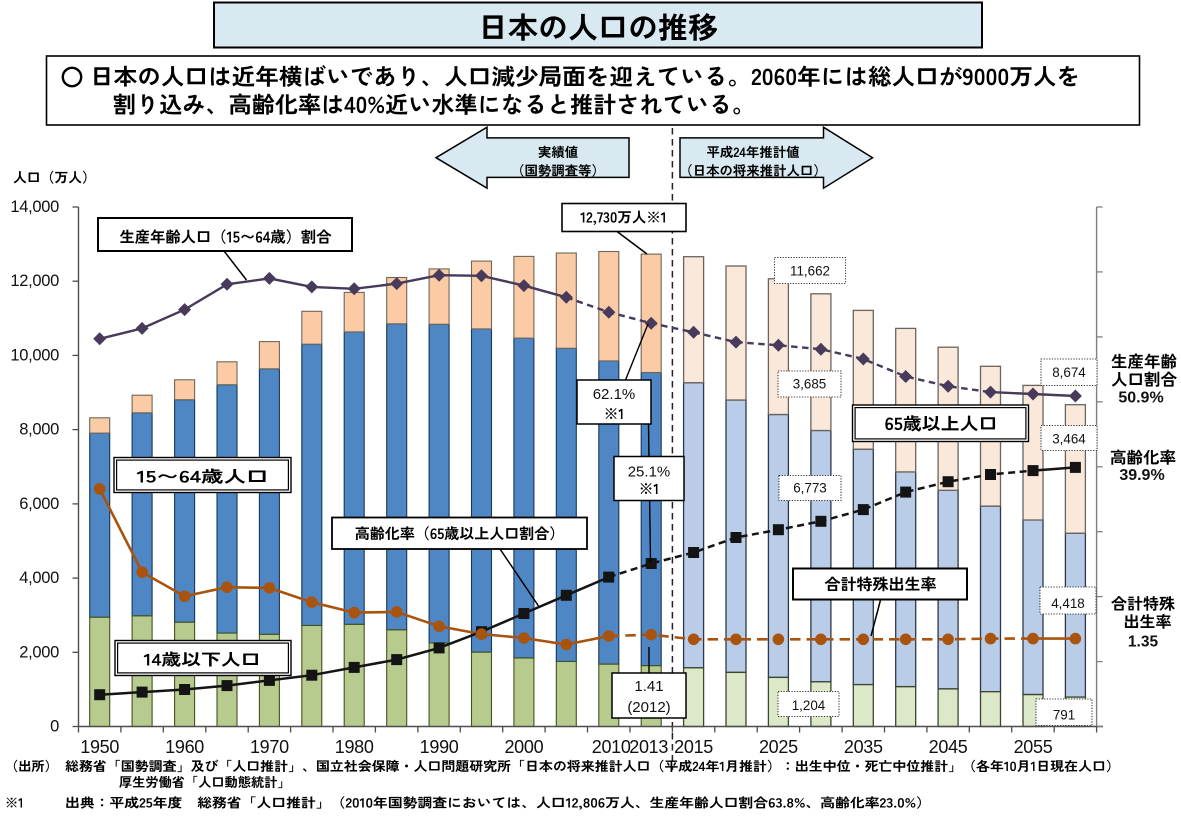 This screenshot has width=1181, height=816. What do you see at coordinates (810, 271) in the screenshot?
I see `svg-text: 11,662` at bounding box center [810, 271].